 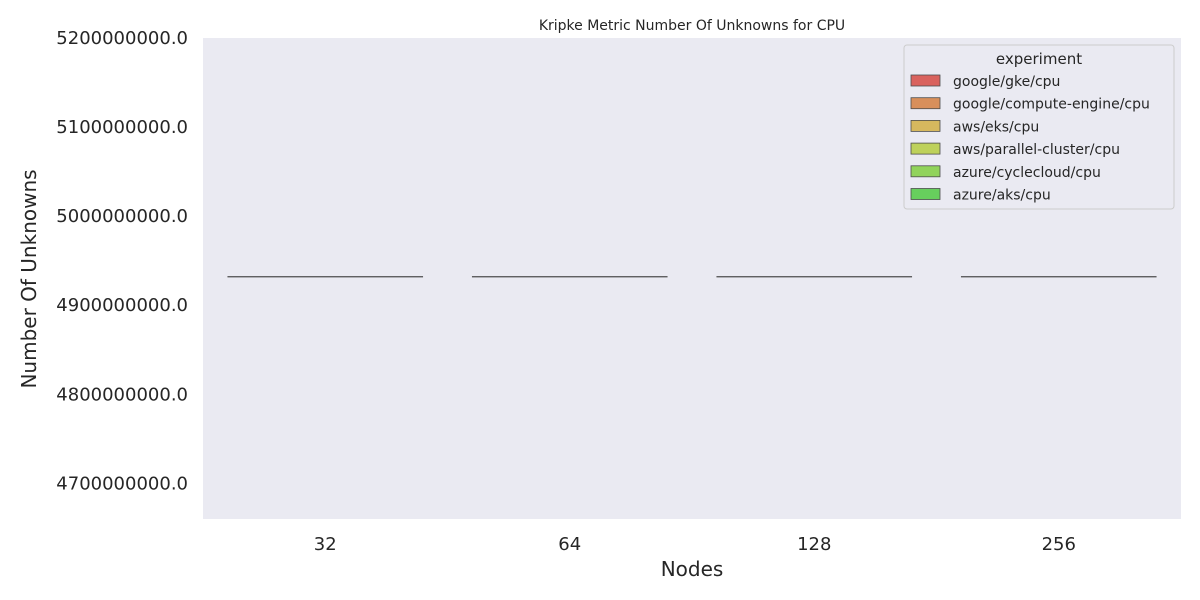 I want to click on x-axis-label: Nodes, so click(x=692, y=569).